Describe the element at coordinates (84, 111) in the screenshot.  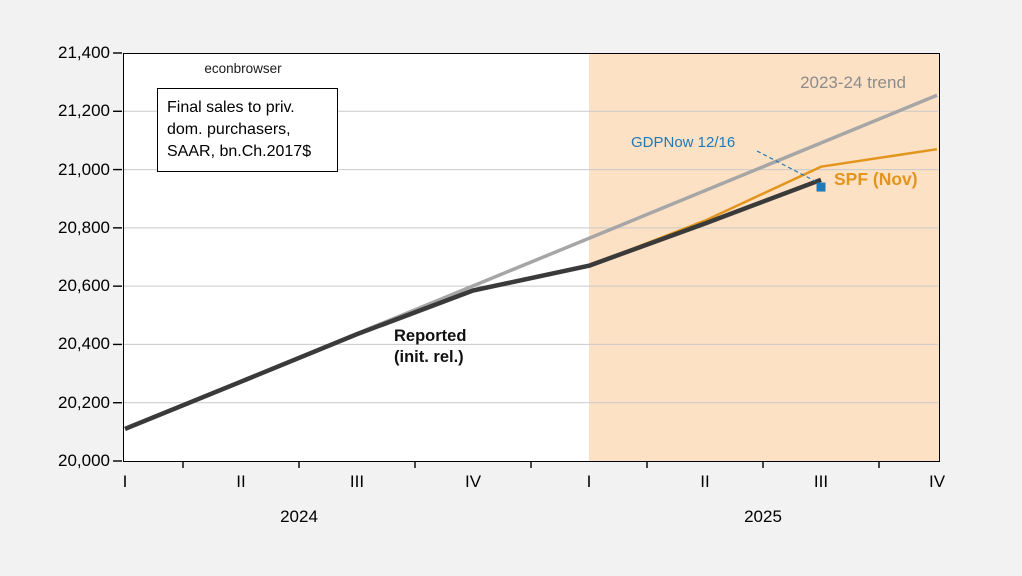
I see `y-axis-label-21200: 21,200` at that location.